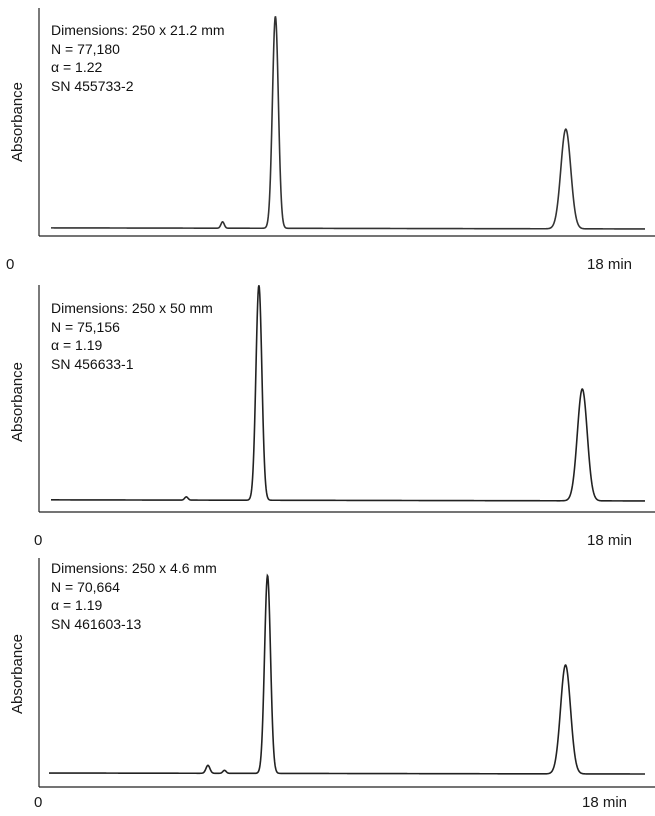 The height and width of the screenshot is (816, 655). Describe the element at coordinates (92, 85) in the screenshot. I see `serial-number-label: SN 455733-2` at that location.